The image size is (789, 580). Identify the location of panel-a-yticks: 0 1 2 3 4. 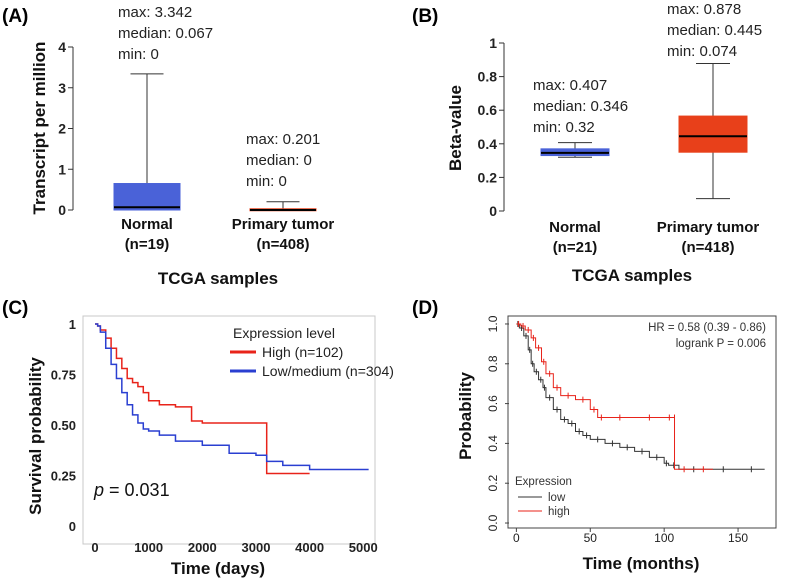
(66, 128).